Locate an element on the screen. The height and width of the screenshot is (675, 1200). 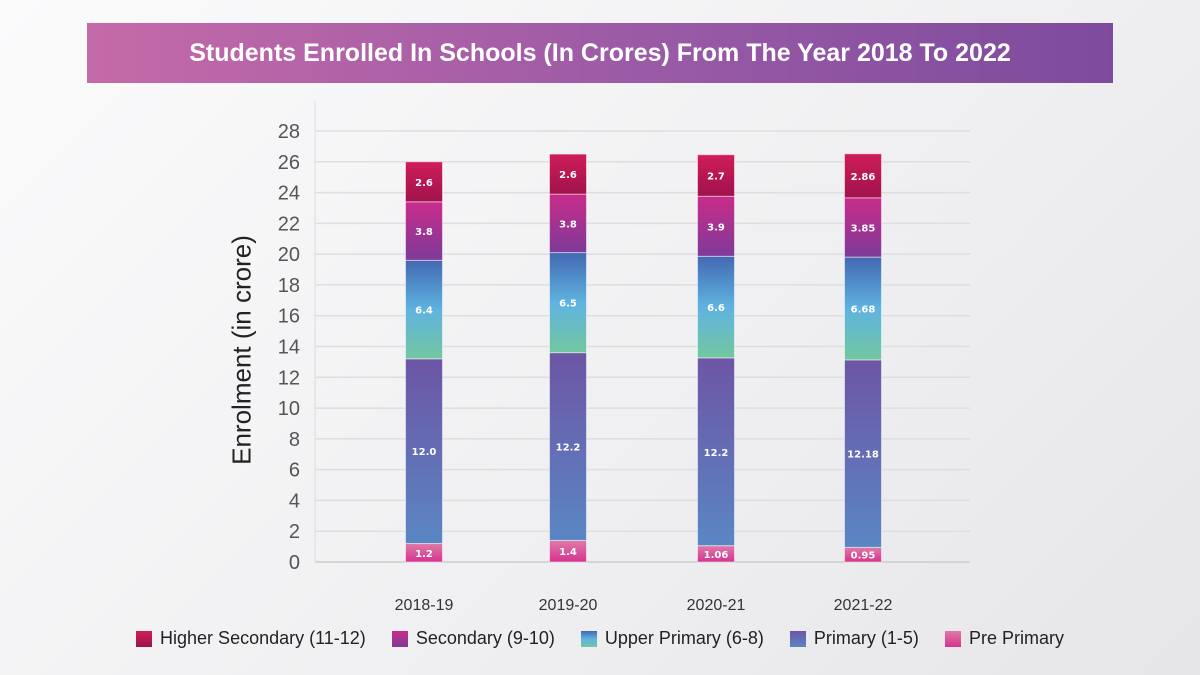
legend-item: Higher Secondary (11-12) is located at coordinates (251, 638).